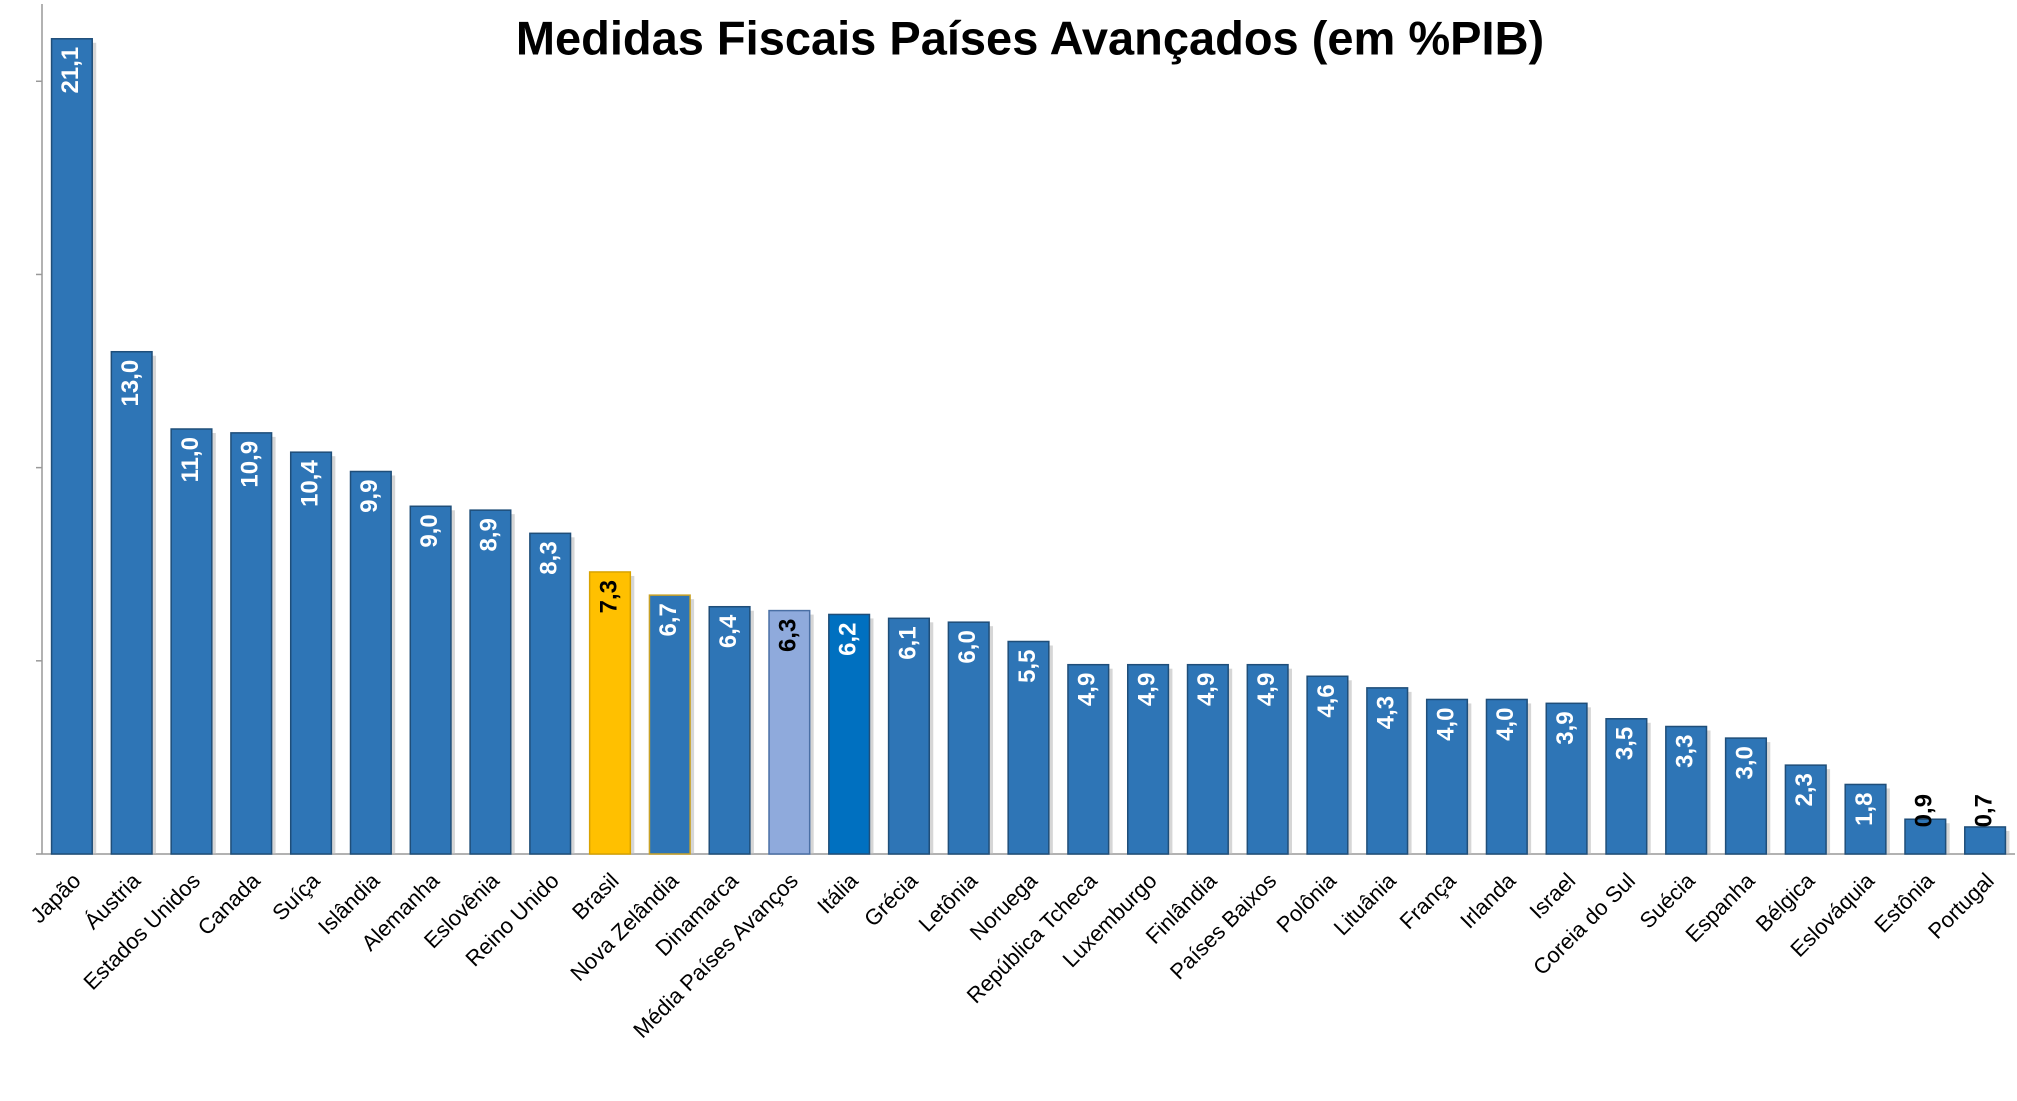 This screenshot has width=2017, height=1101. What do you see at coordinates (309, 483) in the screenshot?
I see `value-label: 10,4` at bounding box center [309, 483].